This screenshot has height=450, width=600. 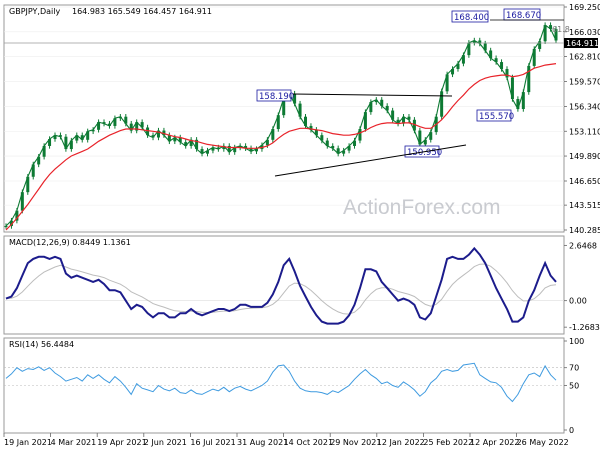 What do you see at coordinates (584, 230) in the screenshot?
I see `price-y-tick-label: 140.285` at bounding box center [584, 230].